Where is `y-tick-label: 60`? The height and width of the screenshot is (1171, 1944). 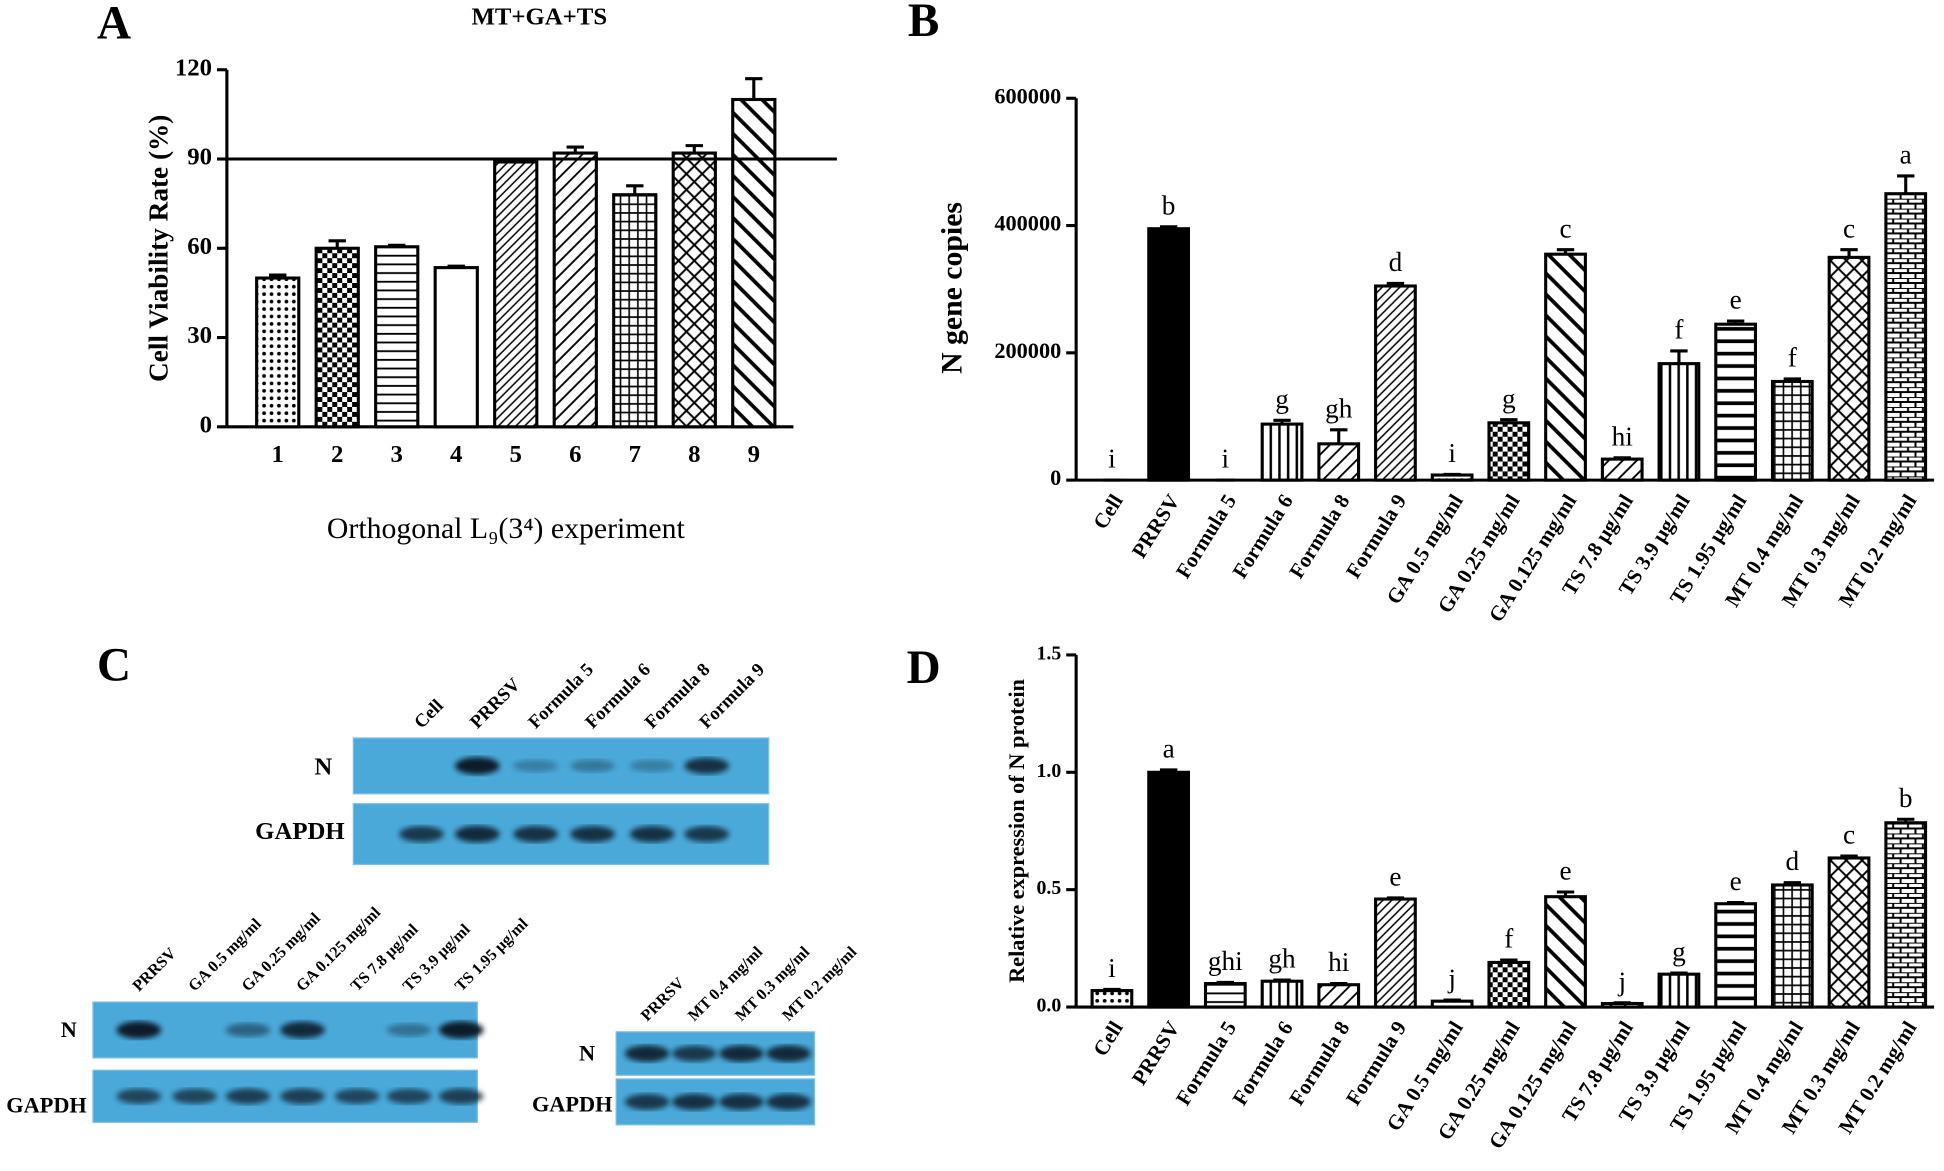 y-tick-label: 60 is located at coordinates (199, 246).